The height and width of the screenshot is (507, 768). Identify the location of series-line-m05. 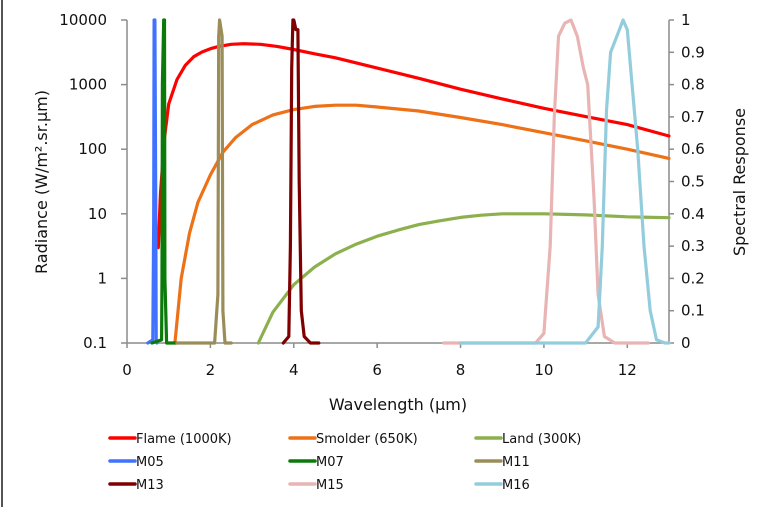
(152, 181).